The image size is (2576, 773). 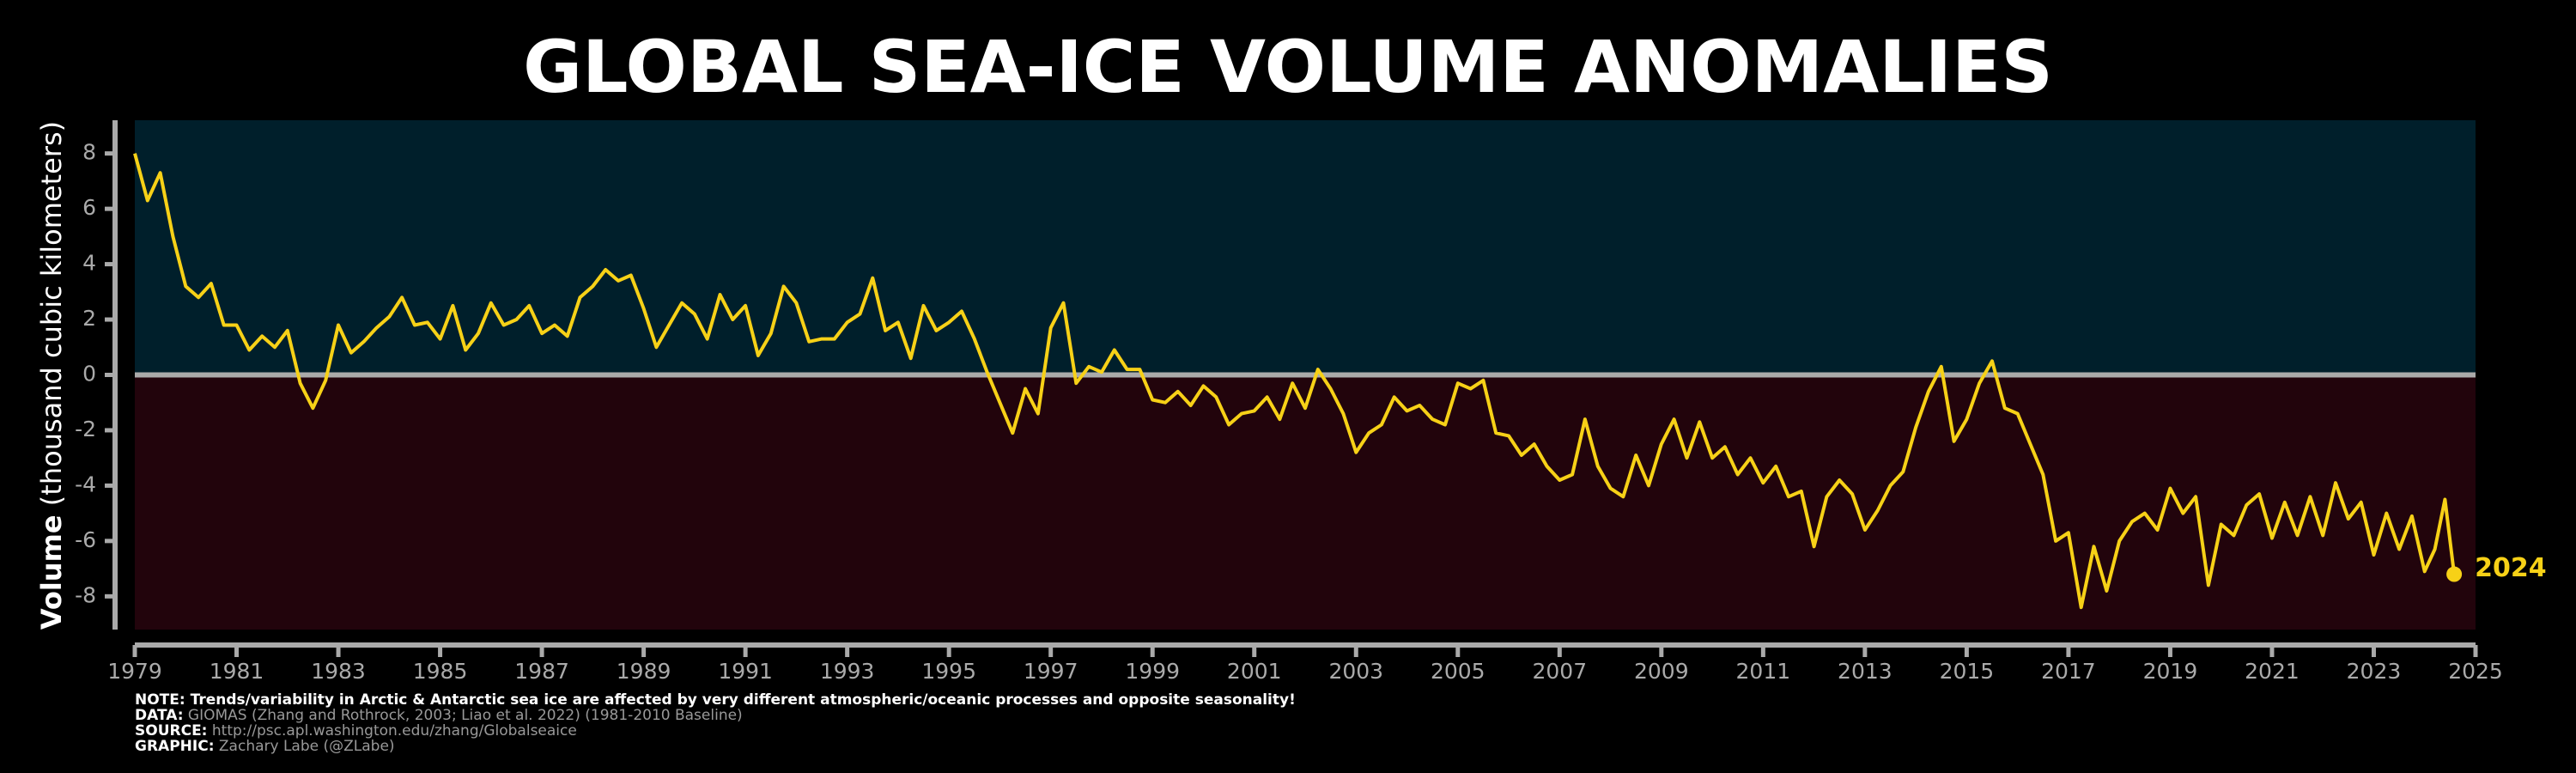 What do you see at coordinates (2273, 671) in the screenshot?
I see `x-tick-label: 2021` at bounding box center [2273, 671].